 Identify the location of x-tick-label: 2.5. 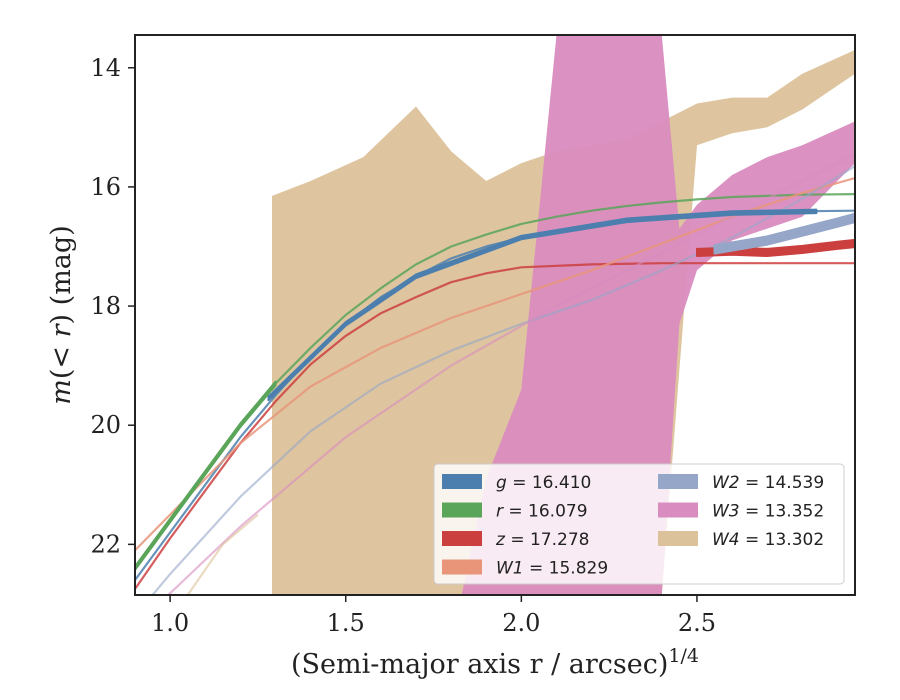
(697, 623).